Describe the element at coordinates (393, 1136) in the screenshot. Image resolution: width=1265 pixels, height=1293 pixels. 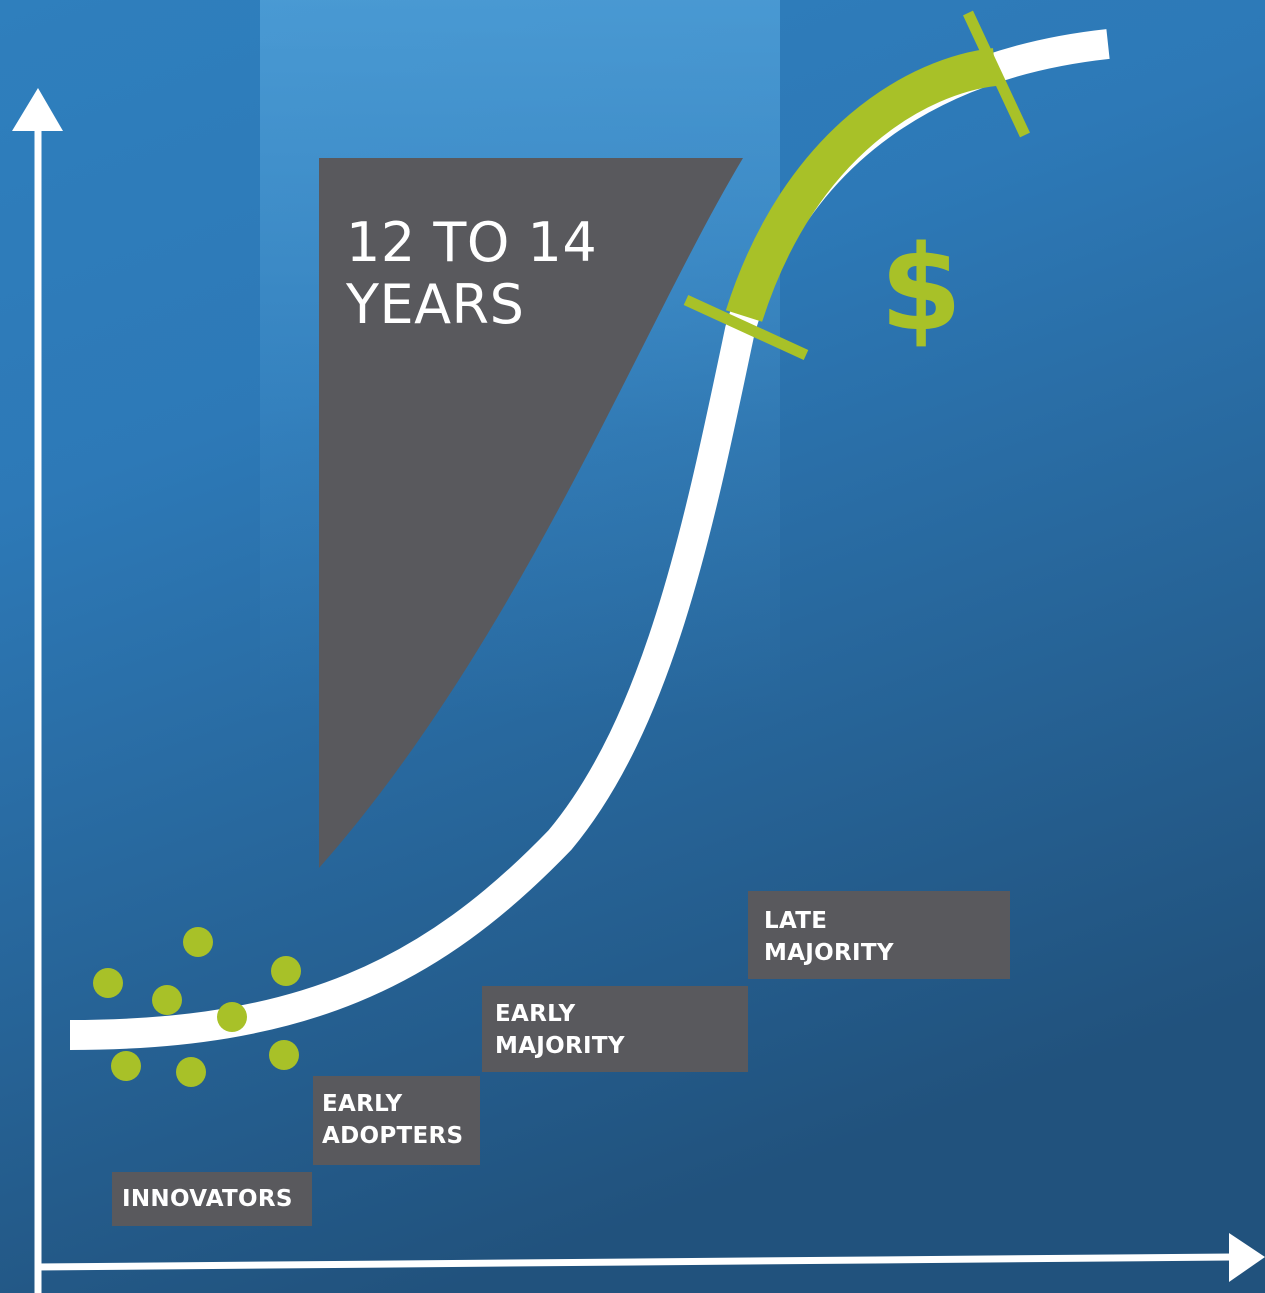
I see `stage-early-adopters-line-2: ADOPTERS` at that location.